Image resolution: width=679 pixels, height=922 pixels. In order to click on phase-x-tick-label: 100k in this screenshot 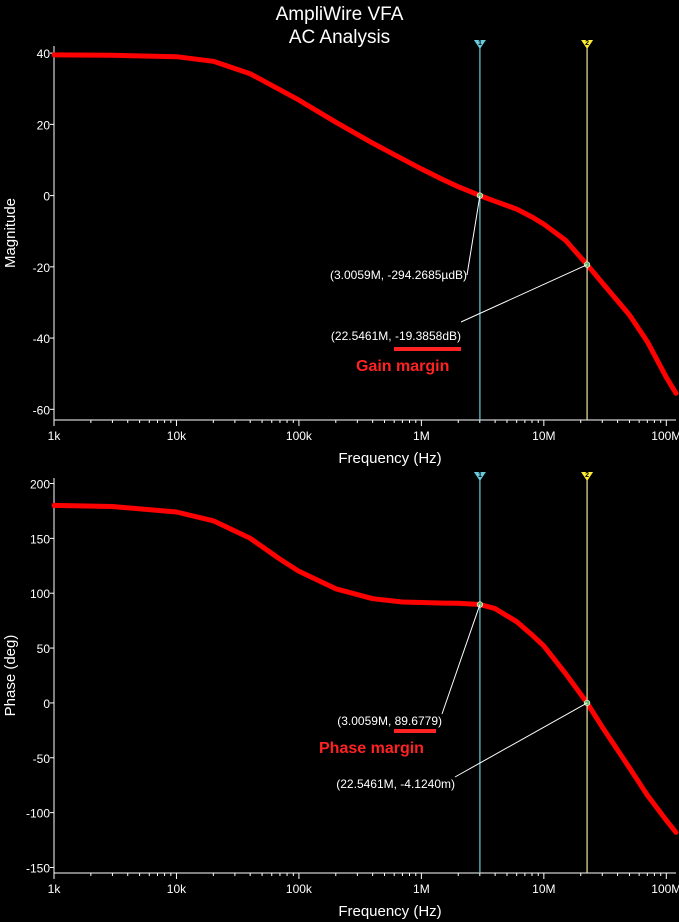, I will do `click(299, 889)`.